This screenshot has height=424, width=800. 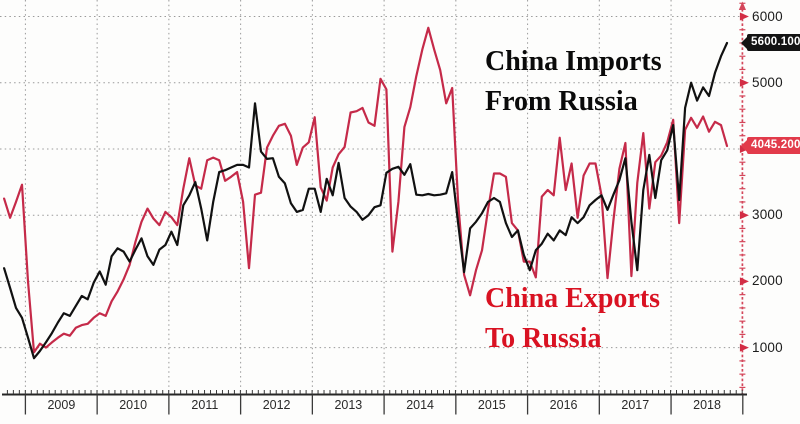 I want to click on series-label-exports: China Exports To Russia, so click(x=572, y=319).